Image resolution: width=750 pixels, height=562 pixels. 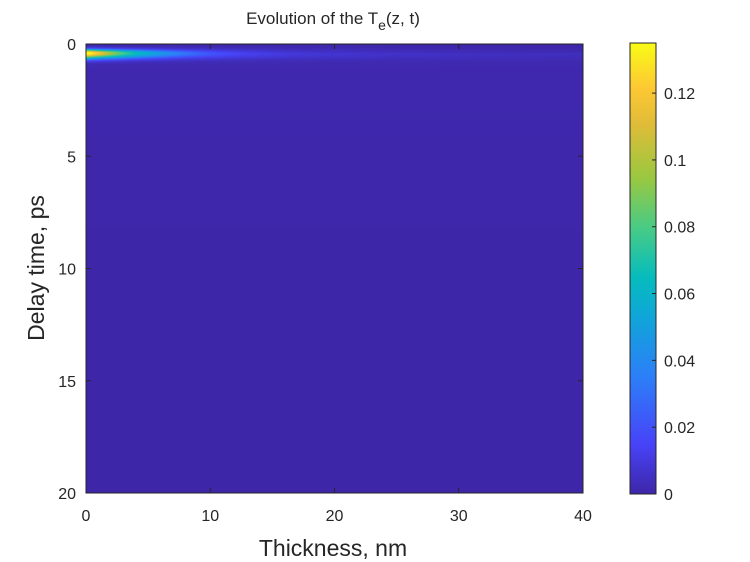 I want to click on colorbar, so click(x=643, y=268).